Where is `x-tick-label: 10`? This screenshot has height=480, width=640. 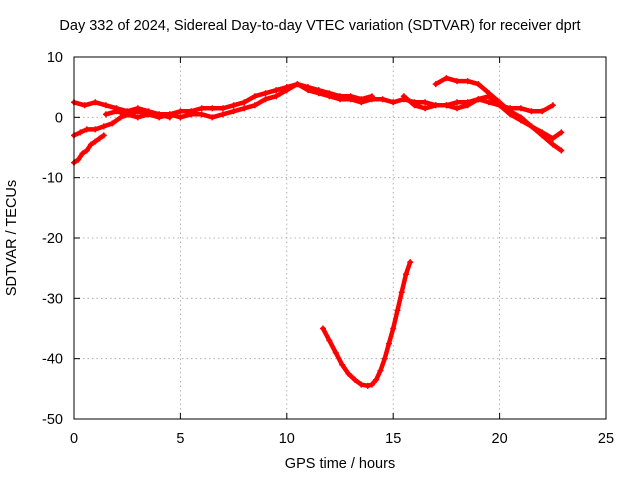
x-tick-label: 10 is located at coordinates (287, 439).